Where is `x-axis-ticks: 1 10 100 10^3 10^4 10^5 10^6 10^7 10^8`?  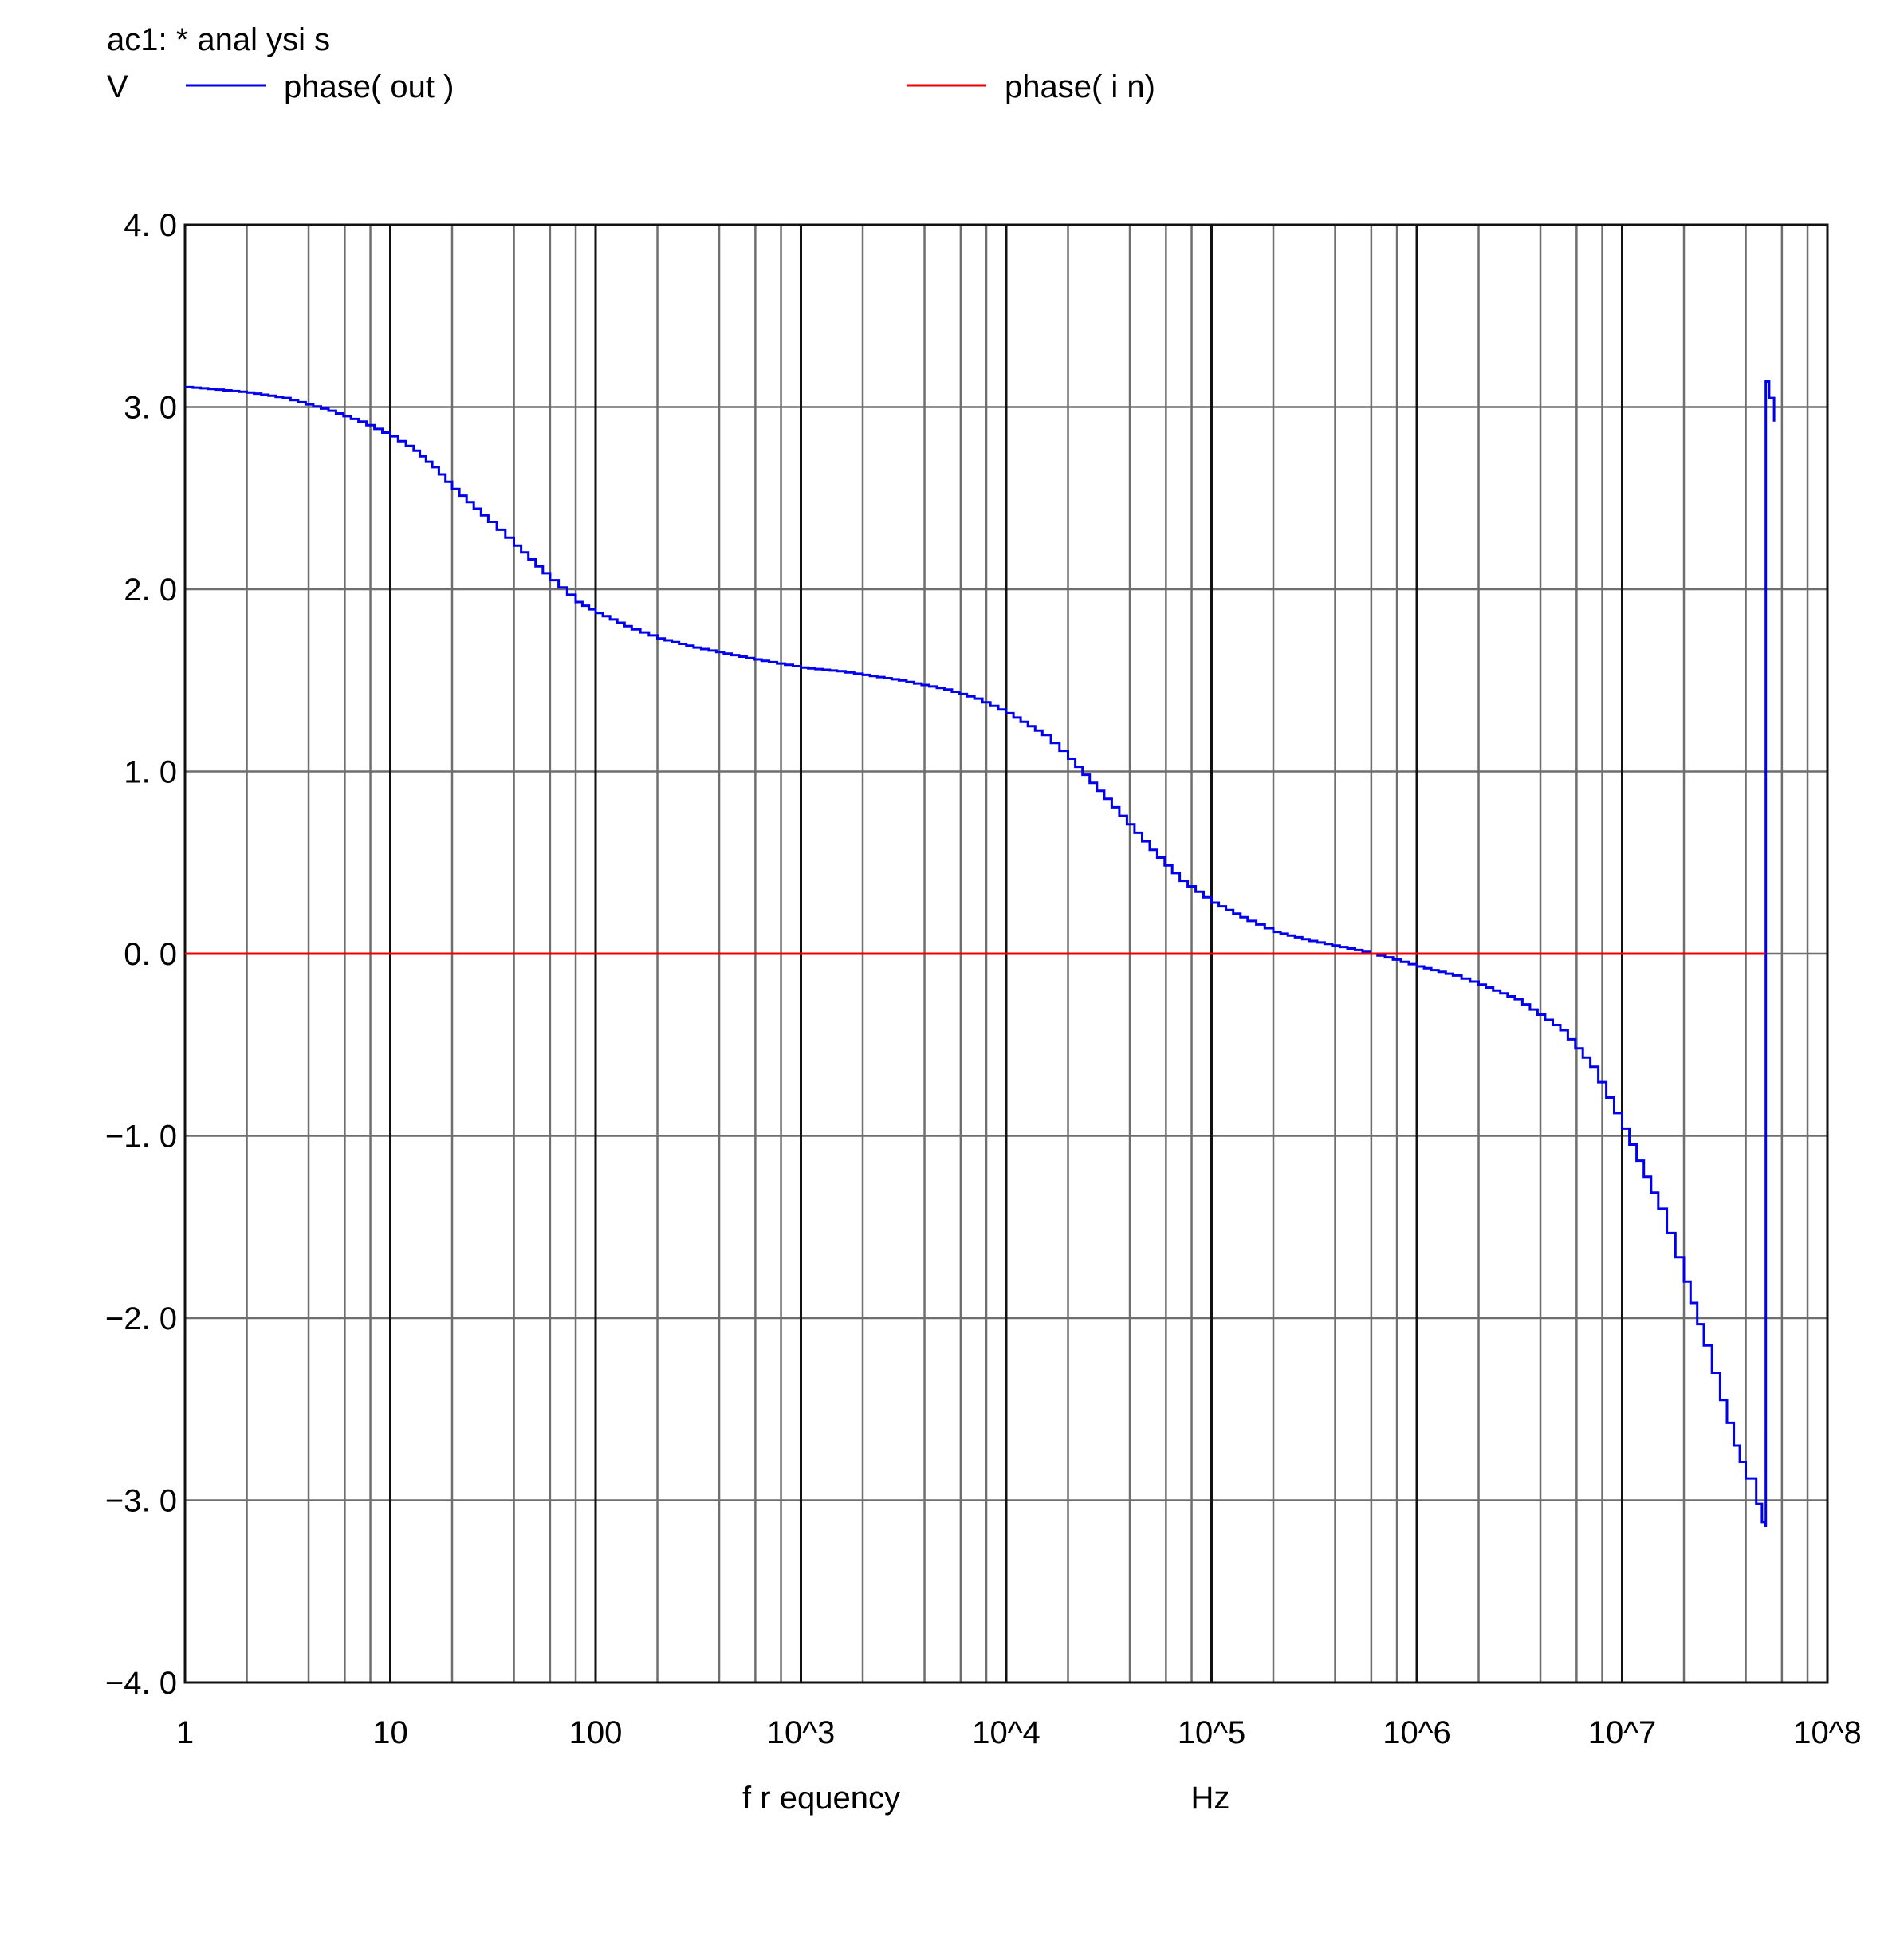 x-axis-ticks: 1 10 100 10^3 10^4 10^5 10^6 10^7 10^8 is located at coordinates (1019, 1732).